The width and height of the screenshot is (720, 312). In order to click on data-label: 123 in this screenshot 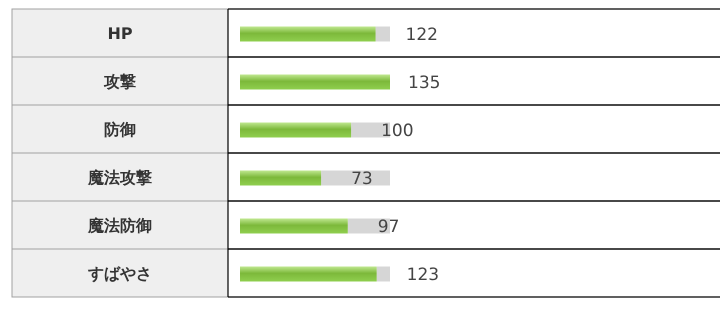, I will do `click(423, 275)`.